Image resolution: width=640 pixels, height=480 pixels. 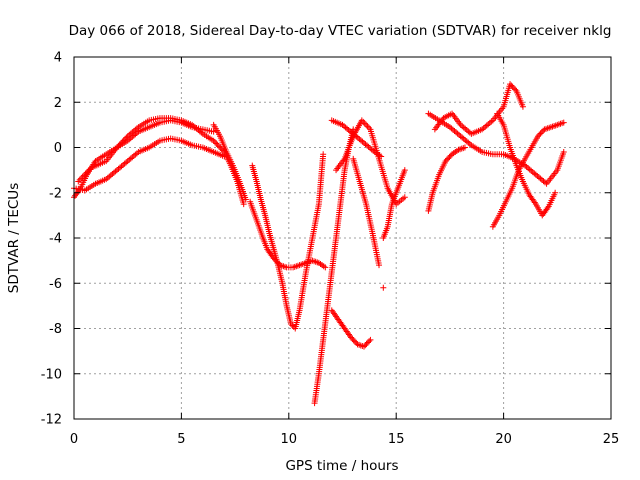 What do you see at coordinates (55, 193) in the screenshot?
I see `y-tick-label: -2` at bounding box center [55, 193].